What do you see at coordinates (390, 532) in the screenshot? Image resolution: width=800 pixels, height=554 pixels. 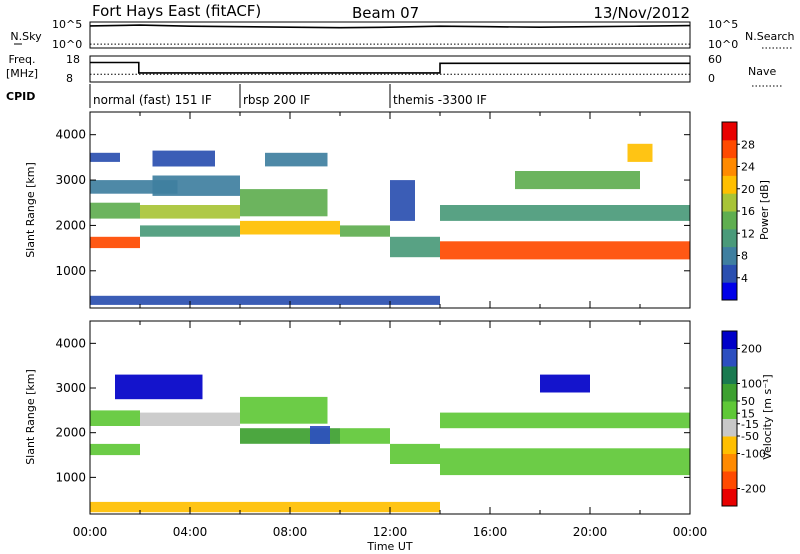 I see `x-tick-label: 12:00` at bounding box center [390, 532].